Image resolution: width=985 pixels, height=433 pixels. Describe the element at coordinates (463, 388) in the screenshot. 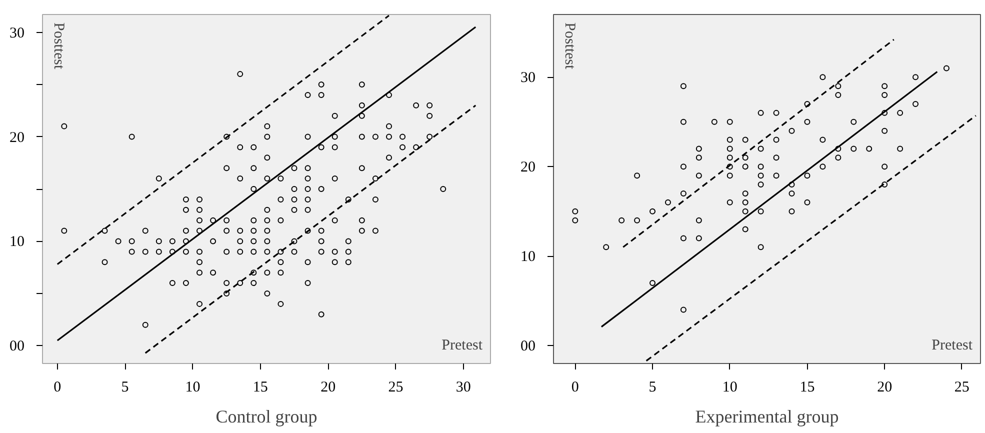

I see `x-tick-label: 30` at that location.